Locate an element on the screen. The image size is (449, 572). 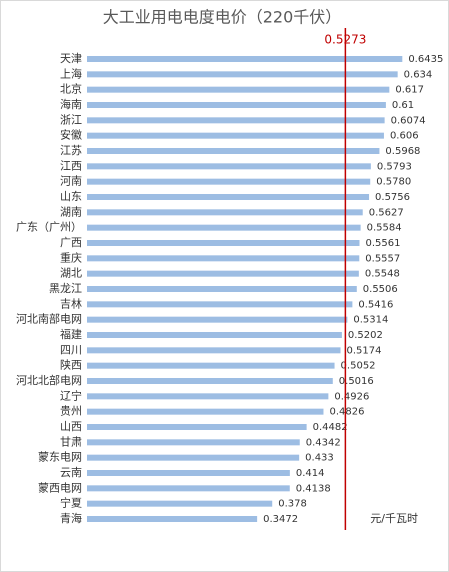
value-label: 0.4342 is located at coordinates (323, 442).